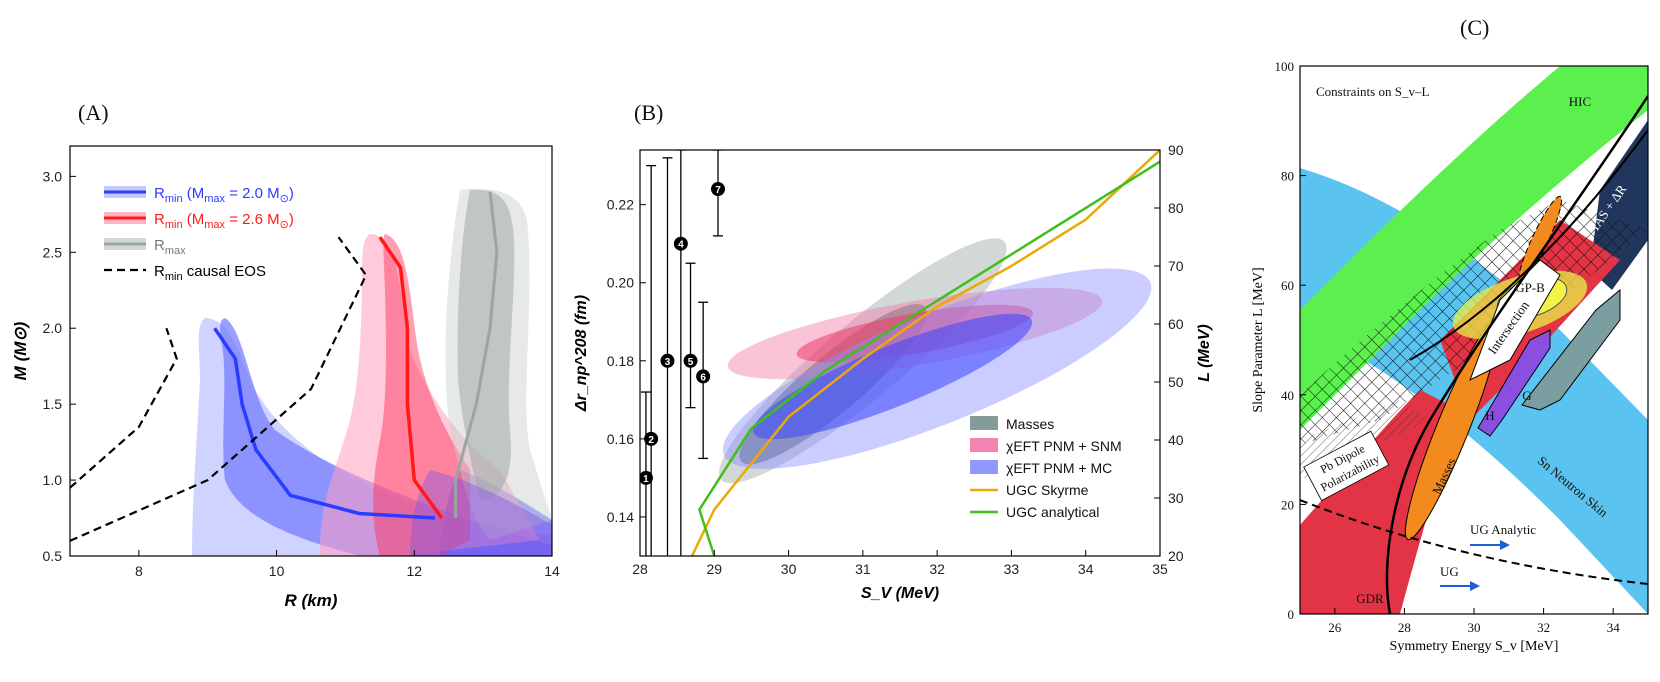 This screenshot has height=682, width=1660. I want to click on label-gpb: GP-B, so click(1530, 287).